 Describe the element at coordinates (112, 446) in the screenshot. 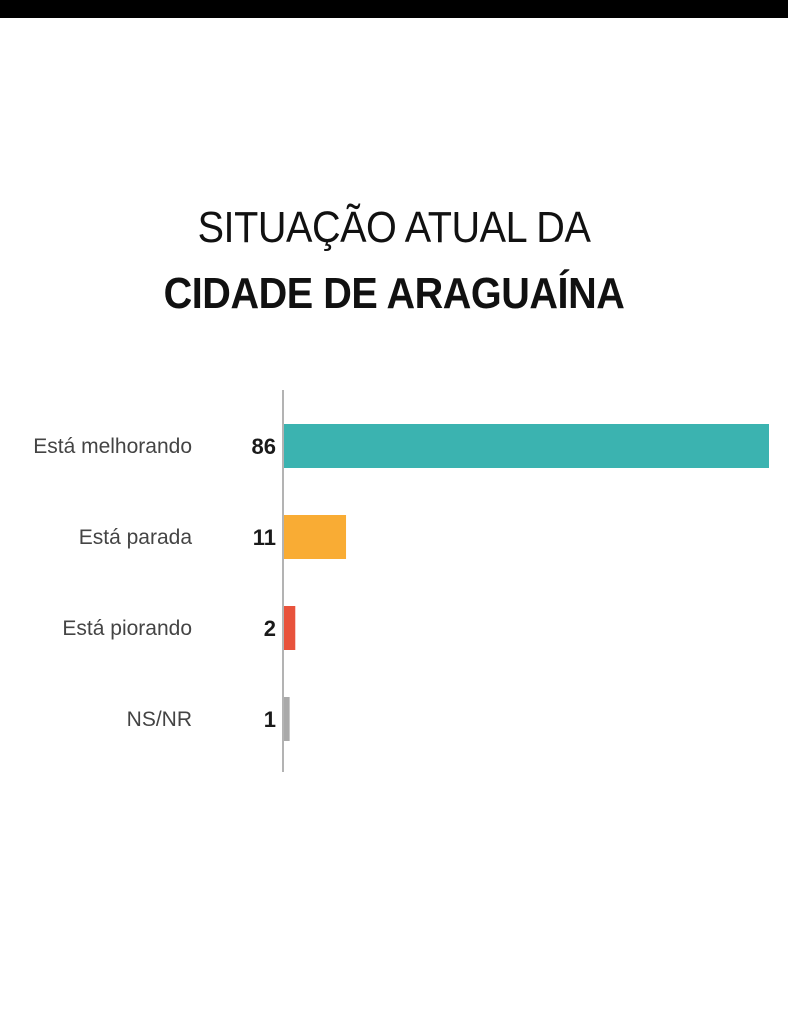

I see `category-label-esta-melhorando: Está melhorando` at that location.